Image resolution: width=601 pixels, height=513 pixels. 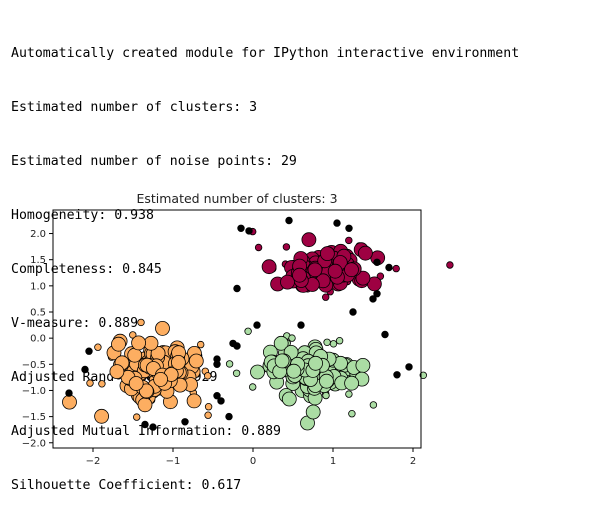 What do you see at coordinates (253, 461) in the screenshot?
I see `x-tick-label: 0` at bounding box center [253, 461].